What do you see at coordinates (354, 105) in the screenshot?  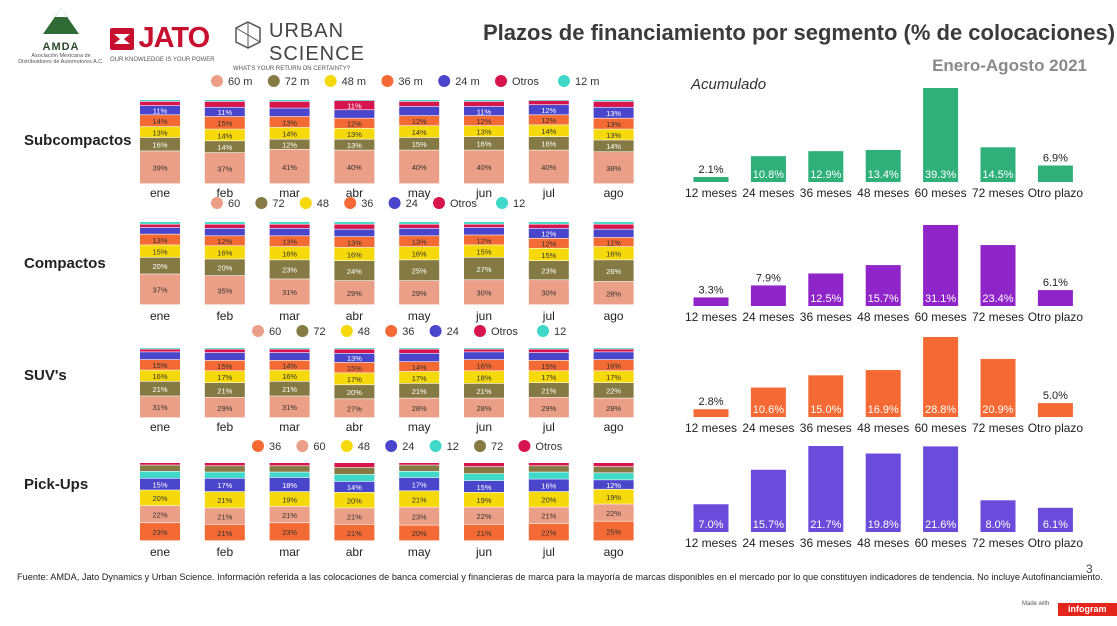 I see `stack-data-label: 11%` at bounding box center [354, 105].